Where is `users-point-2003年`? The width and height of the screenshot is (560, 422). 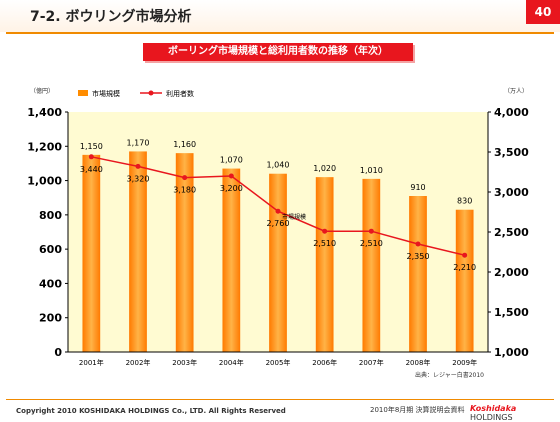
users-point-2003年 is located at coordinates (185, 178).